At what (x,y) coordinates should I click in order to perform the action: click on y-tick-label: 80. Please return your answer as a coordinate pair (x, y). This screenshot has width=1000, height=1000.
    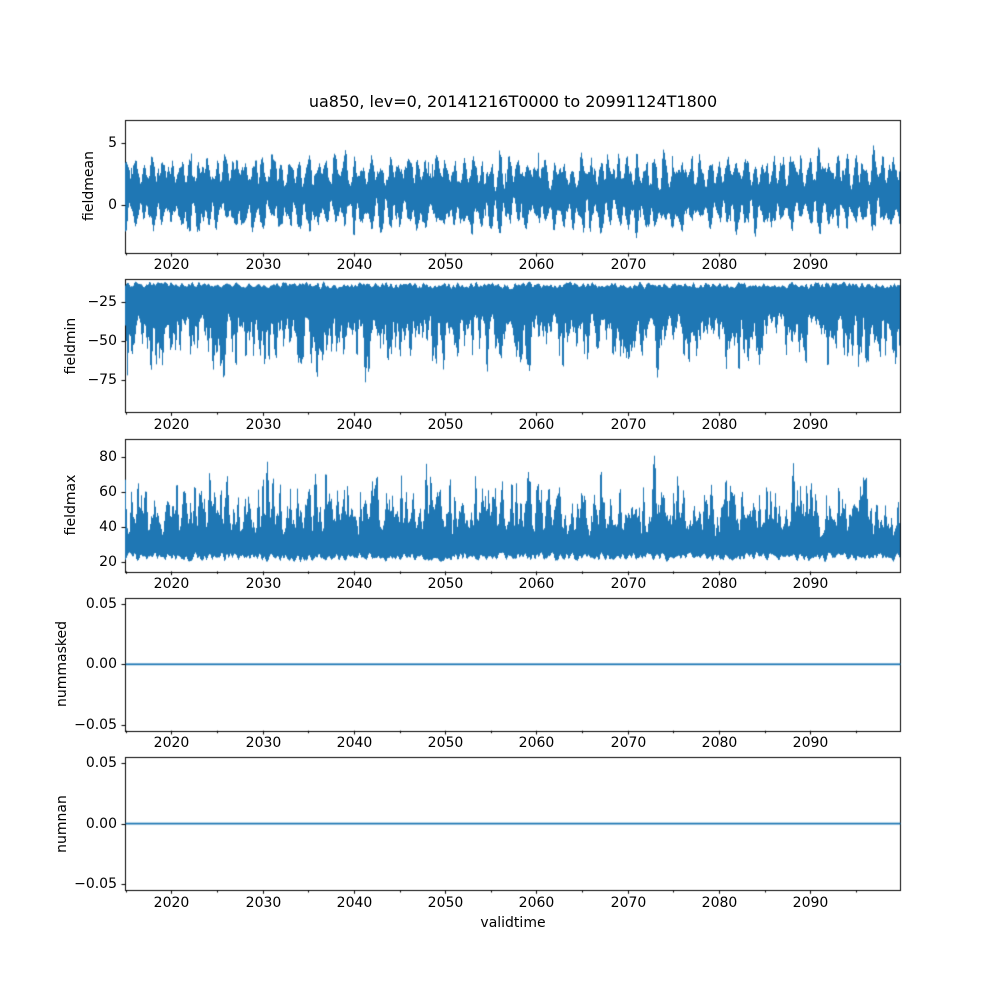
    Looking at the image, I should click on (108, 456).